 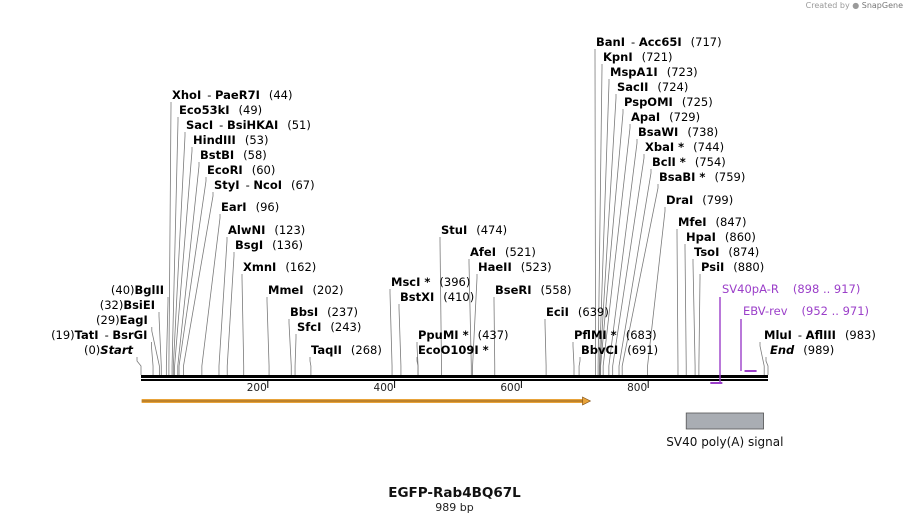 What do you see at coordinates (99, 335) in the screenshot?
I see `site-label: (19)TatI - BsrGI` at bounding box center [99, 335].